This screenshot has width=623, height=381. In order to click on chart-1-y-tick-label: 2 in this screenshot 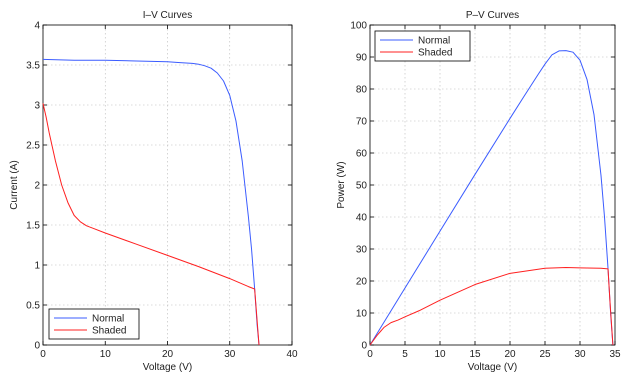, I will do `click(37, 186)`.